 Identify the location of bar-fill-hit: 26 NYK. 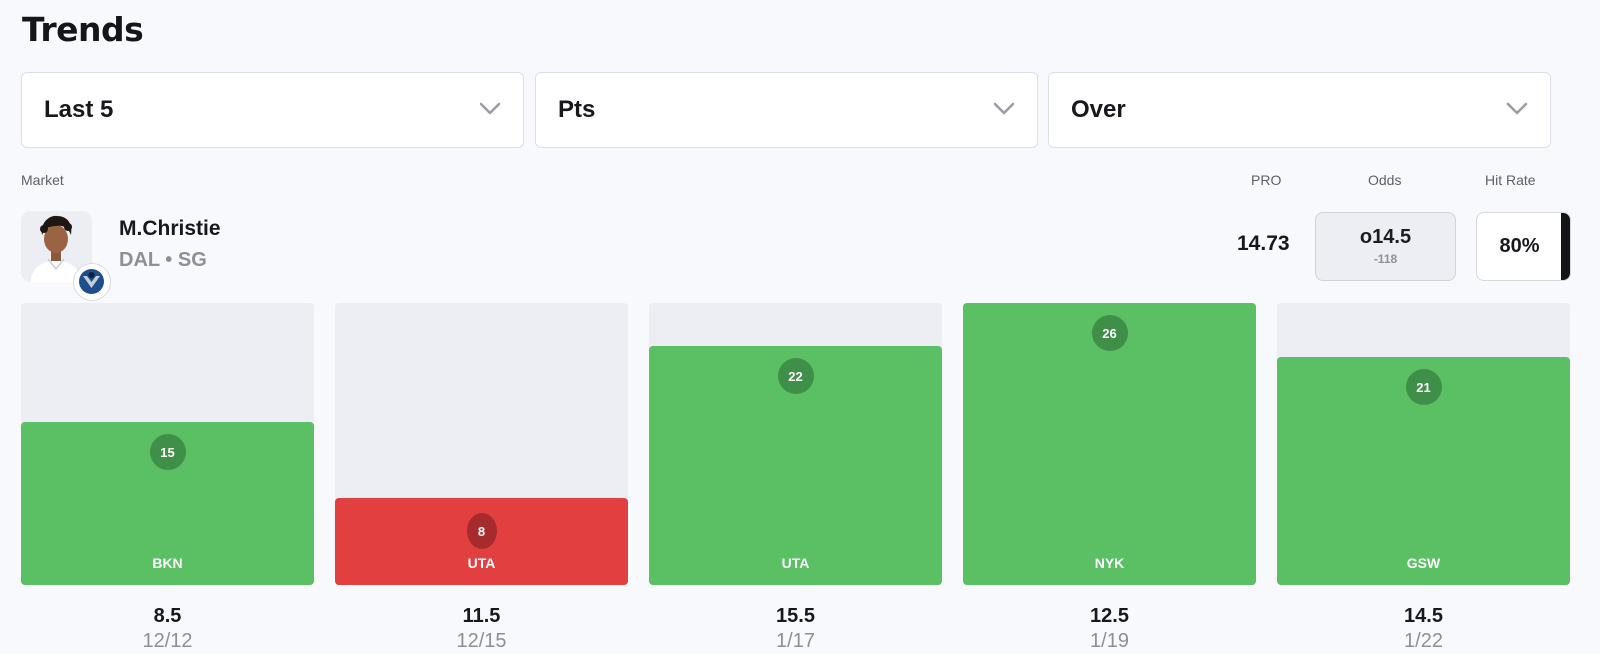
(1109, 444).